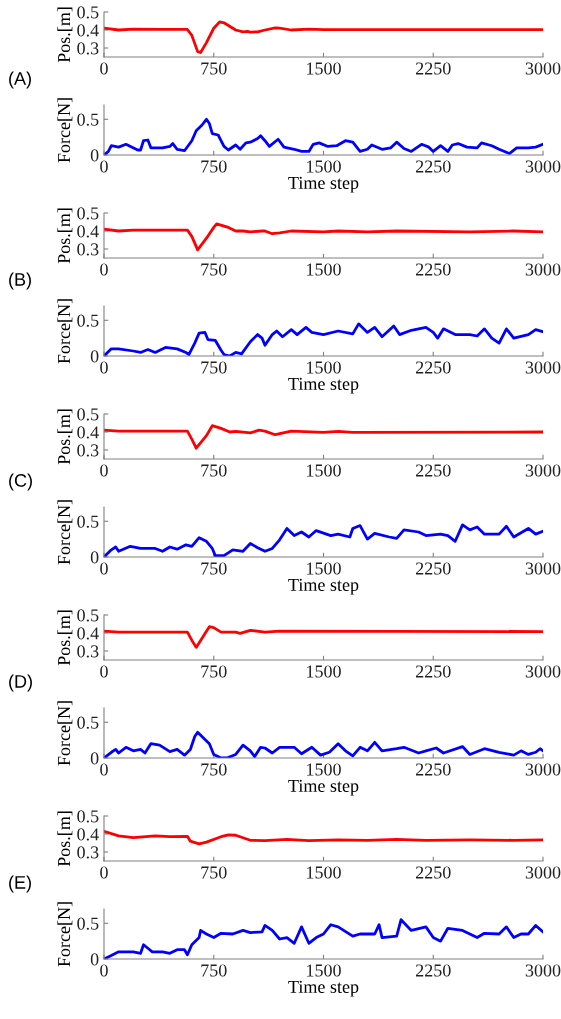 The image size is (561, 1019). What do you see at coordinates (20, 281) in the screenshot?
I see `text: (B)` at bounding box center [20, 281].